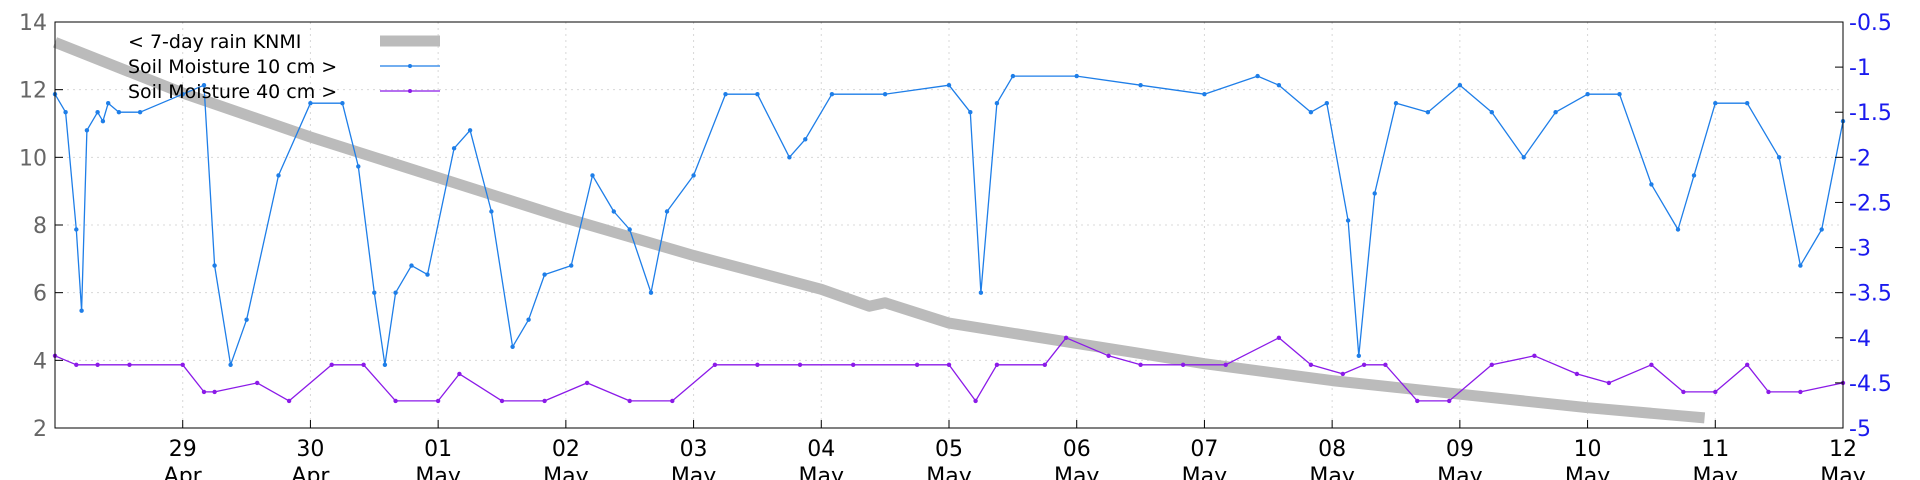 This screenshot has width=1920, height=480. I want to click on tick-label-right: -4, so click(1860, 339).